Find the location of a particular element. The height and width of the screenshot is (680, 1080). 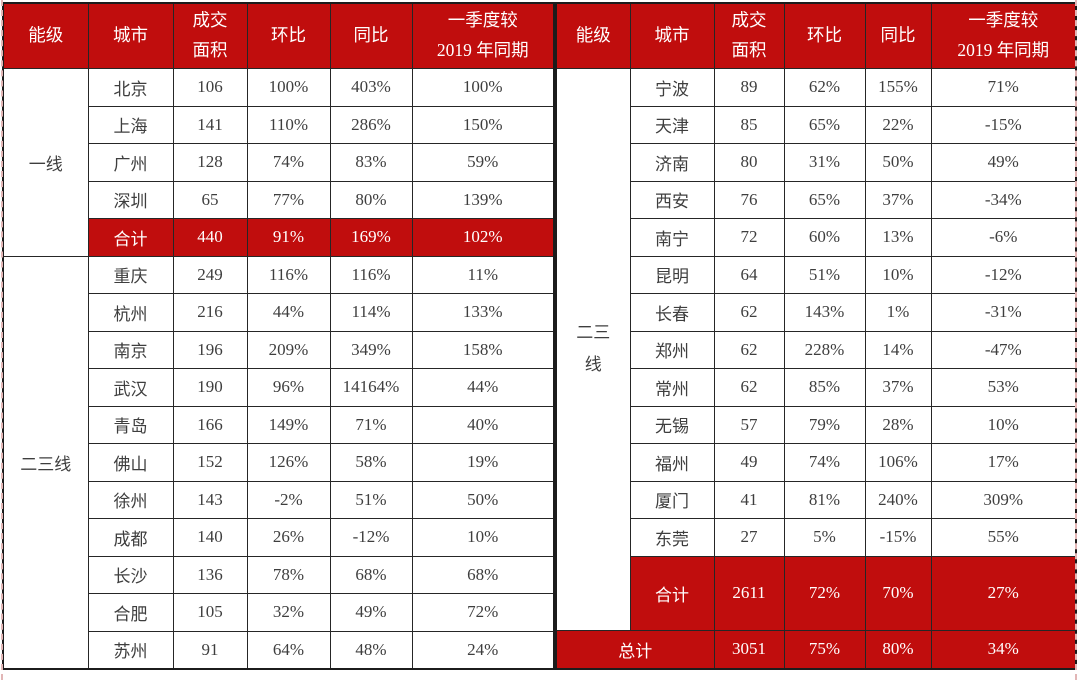

cell-vs2019: 158% is located at coordinates (483, 349).